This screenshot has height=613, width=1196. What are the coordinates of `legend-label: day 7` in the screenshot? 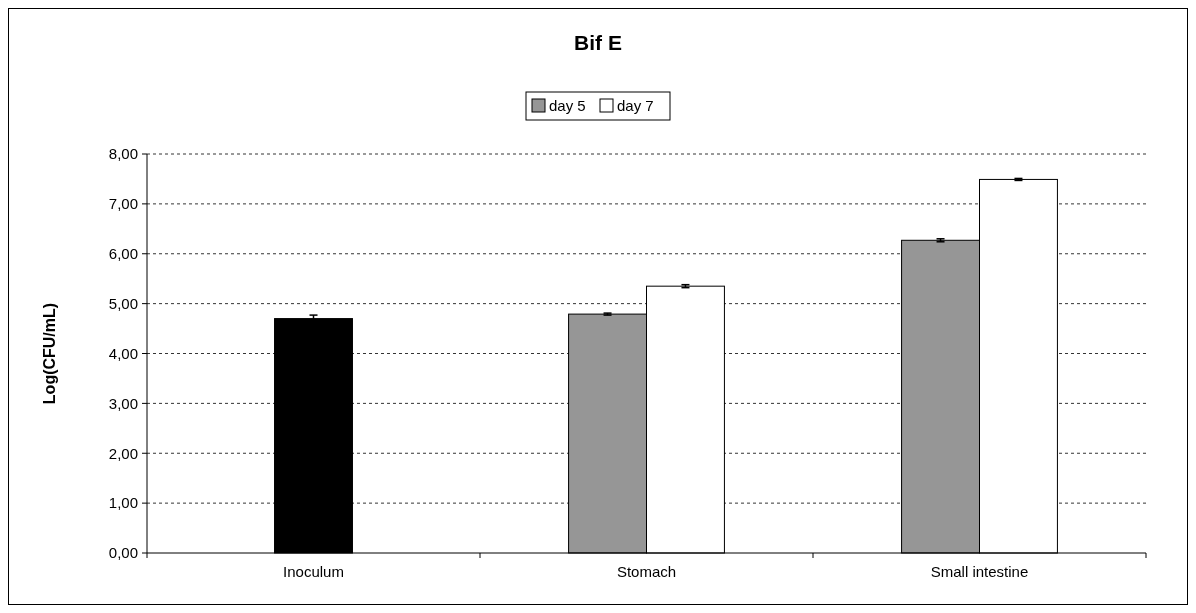 It's located at (635, 105).